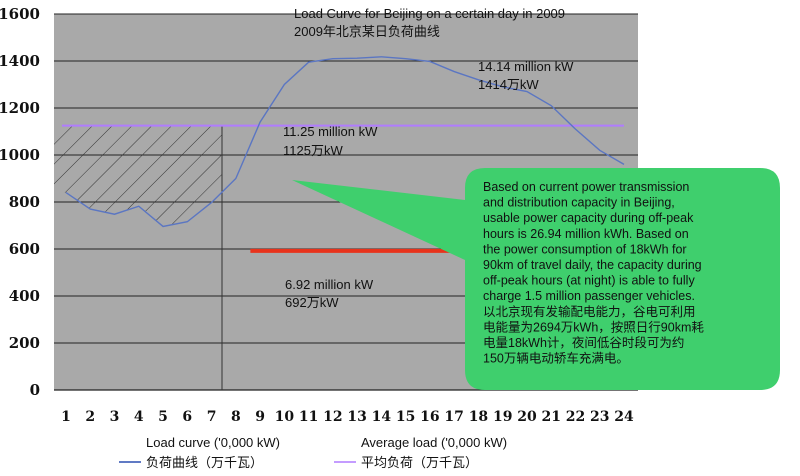 The image size is (800, 476). I want to click on y-tick-label: 1600, so click(20, 14).